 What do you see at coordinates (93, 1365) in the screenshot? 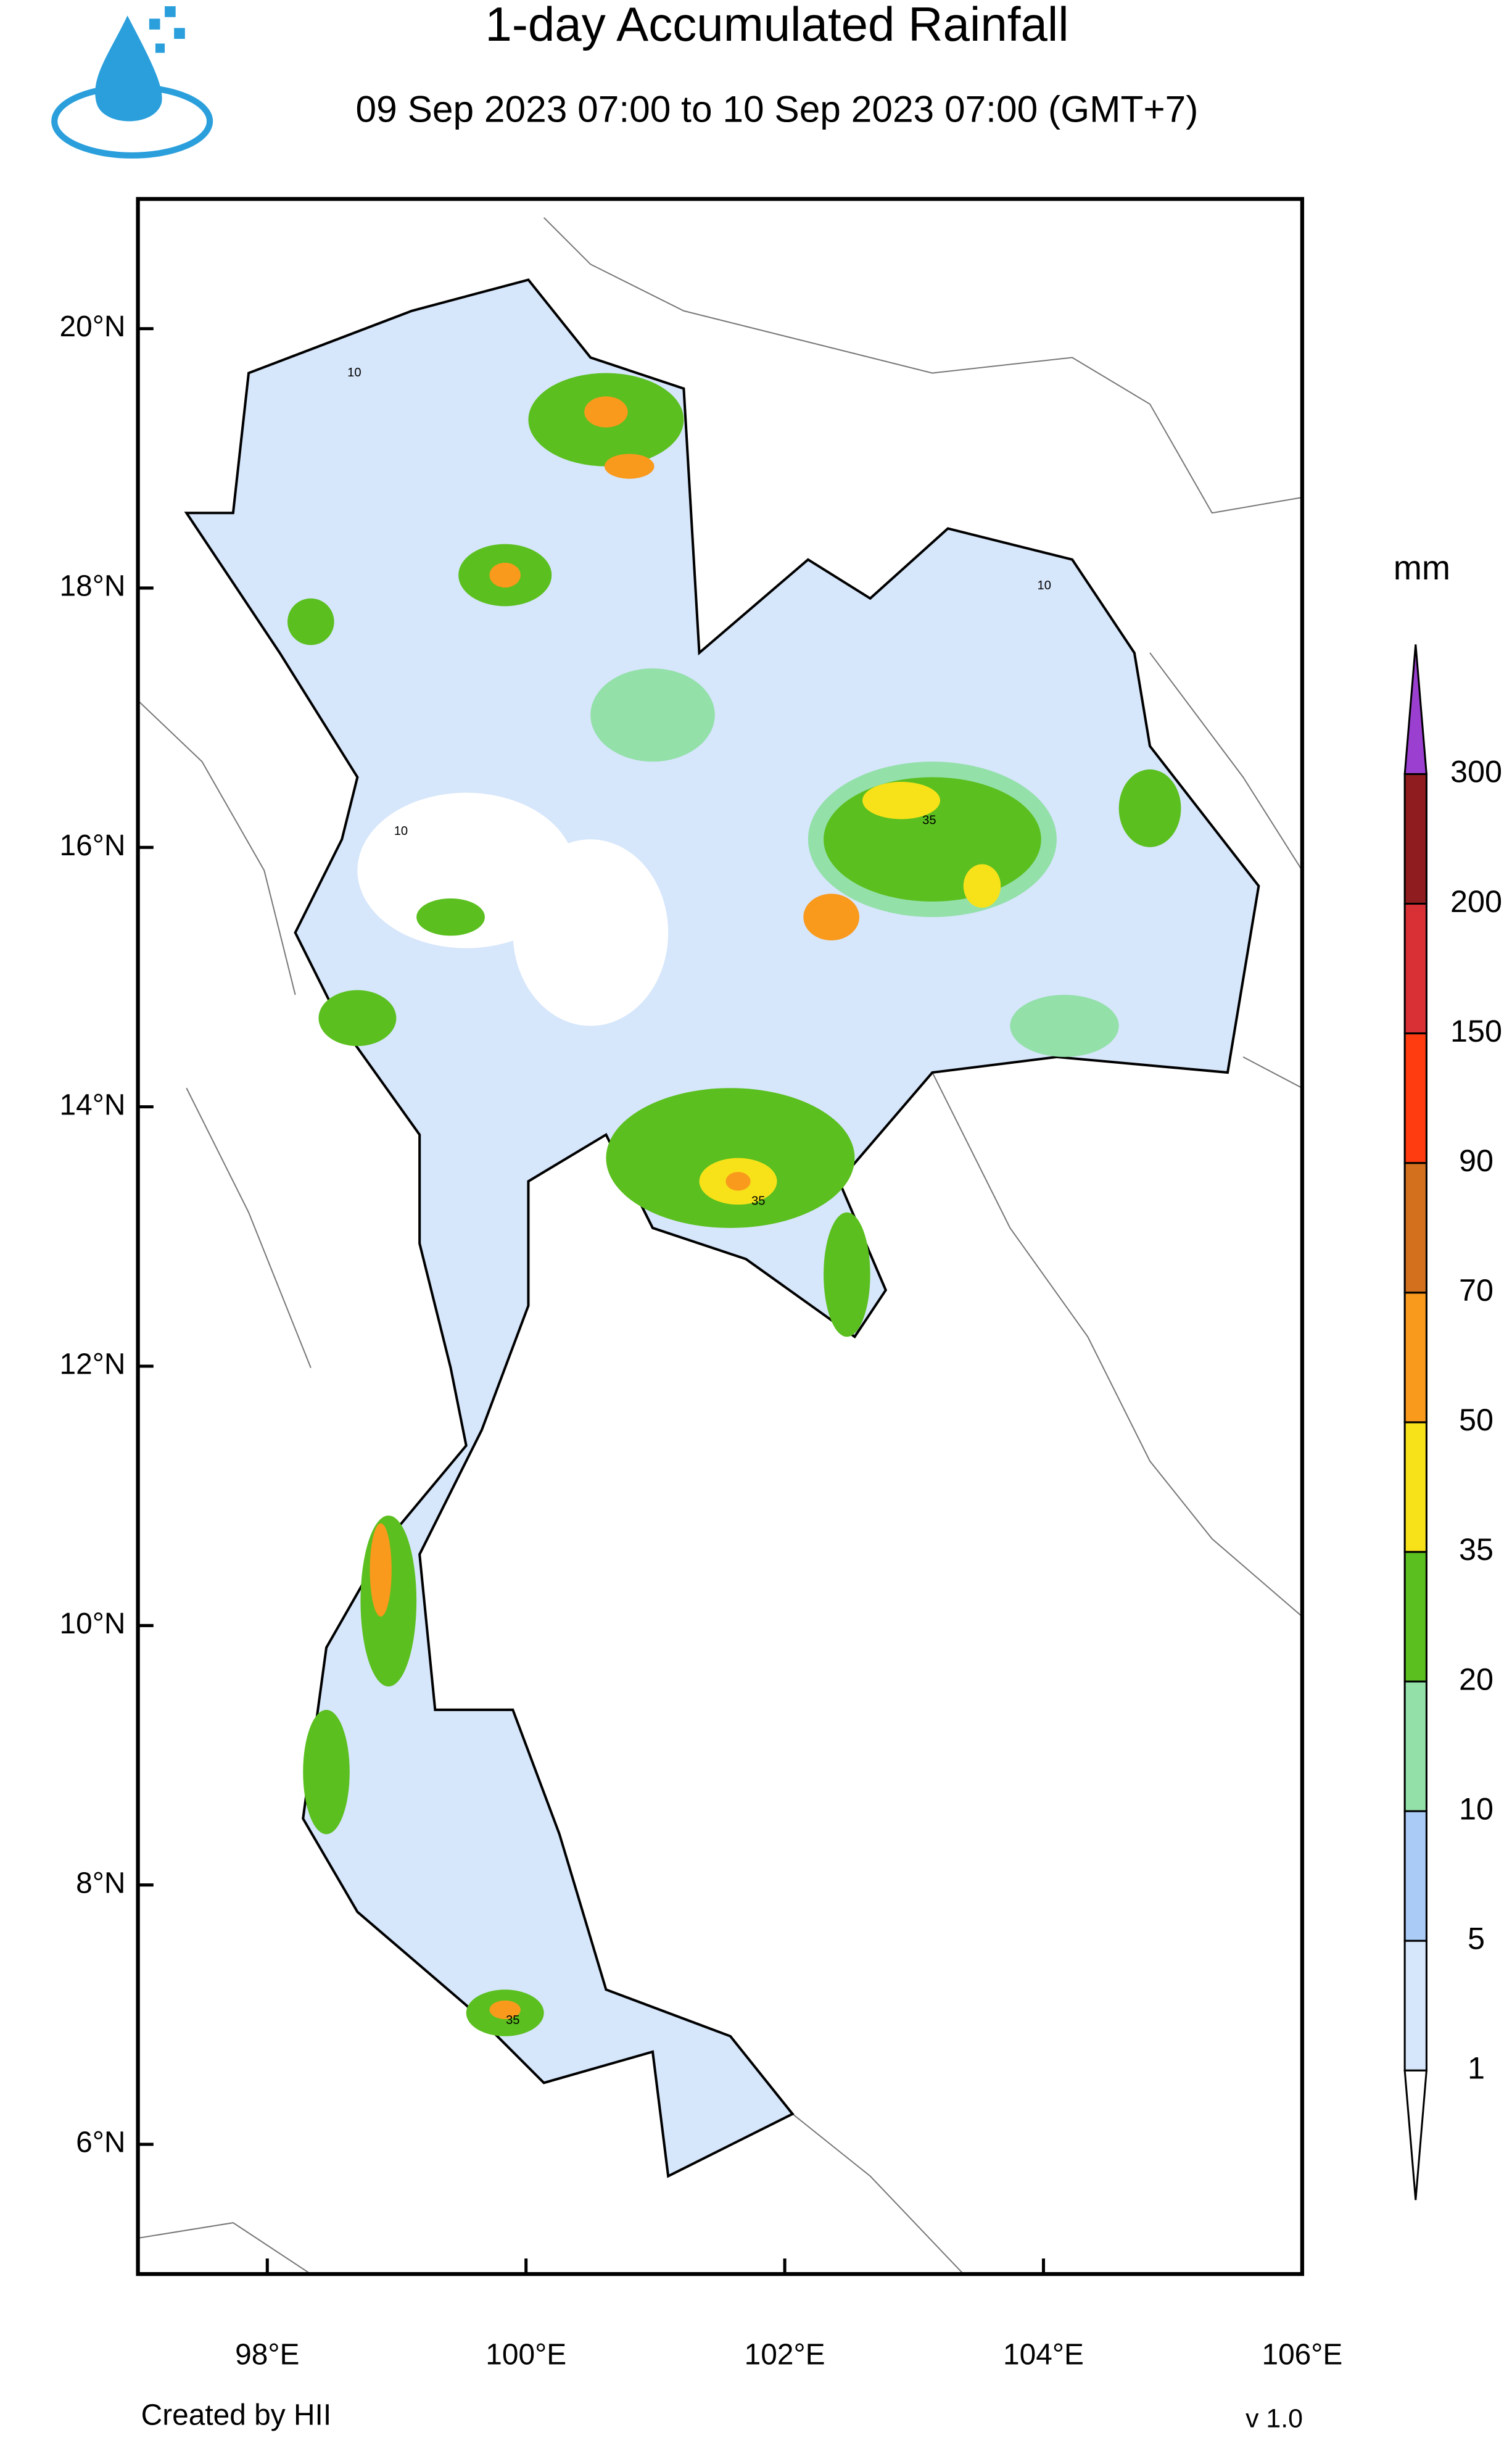
I see `y-tick-label: 12°N` at bounding box center [93, 1365].